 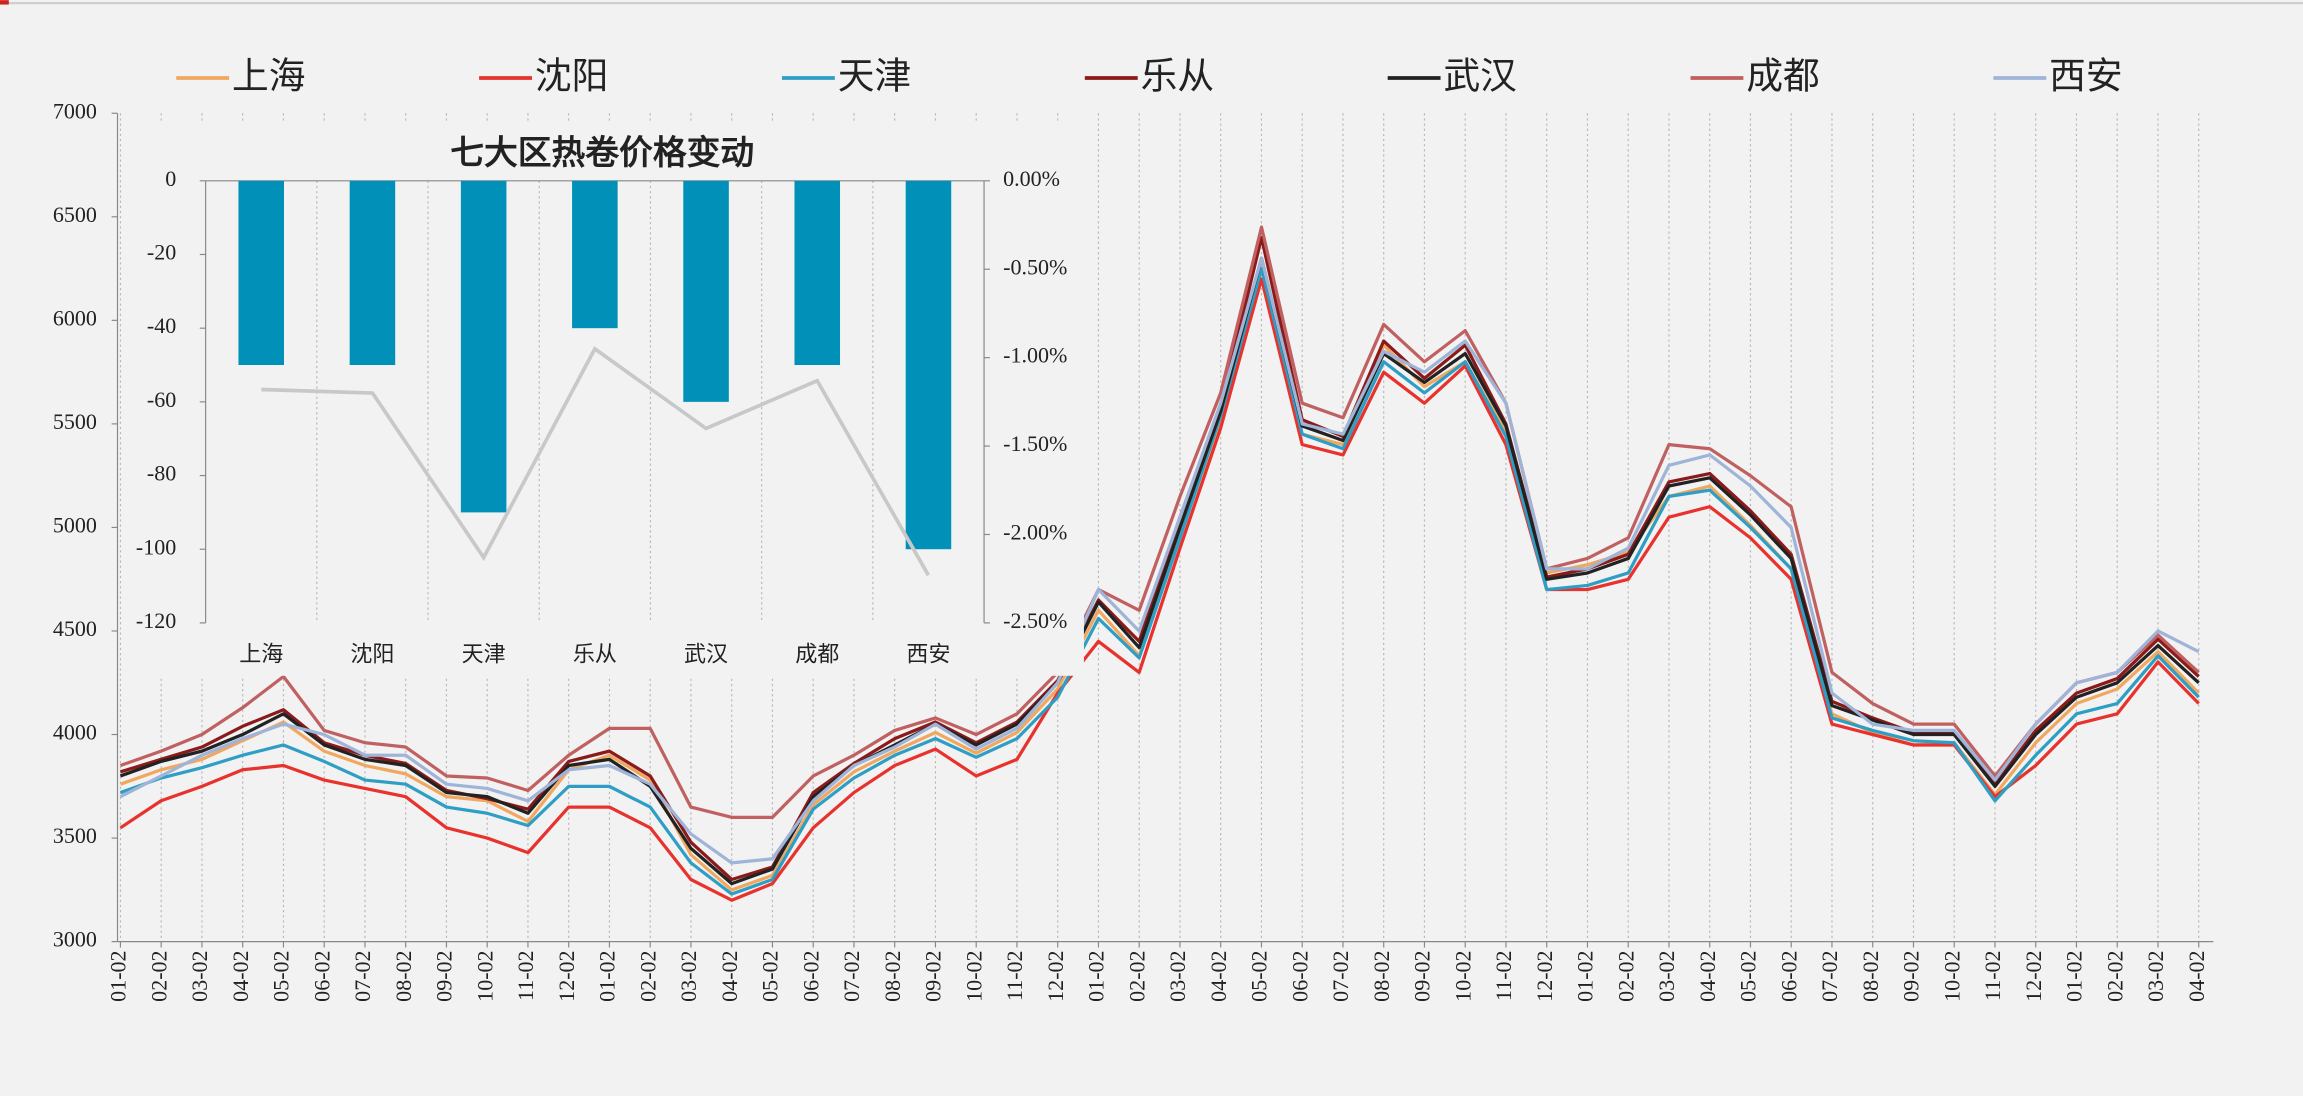 What do you see at coordinates (1782, 76) in the screenshot?
I see `legend-label: 成都` at bounding box center [1782, 76].